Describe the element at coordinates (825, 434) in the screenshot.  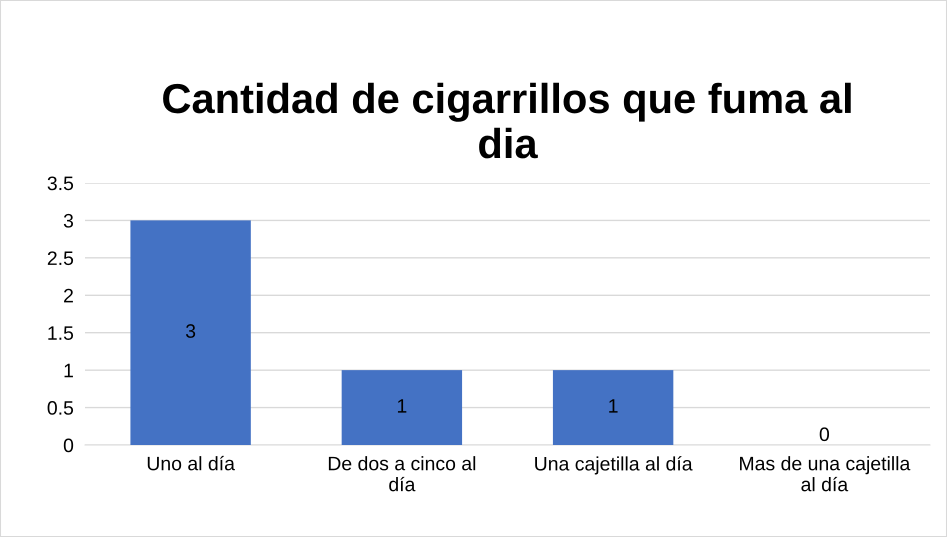
I see `data-label: 0` at that location.